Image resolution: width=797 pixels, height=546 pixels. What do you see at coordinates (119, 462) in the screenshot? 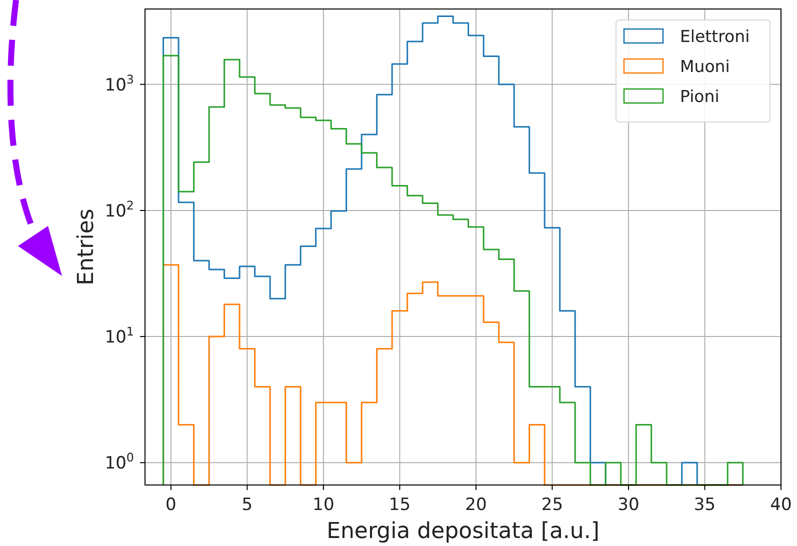
I see `y-tick-label: 10$^{0}$` at bounding box center [119, 462].